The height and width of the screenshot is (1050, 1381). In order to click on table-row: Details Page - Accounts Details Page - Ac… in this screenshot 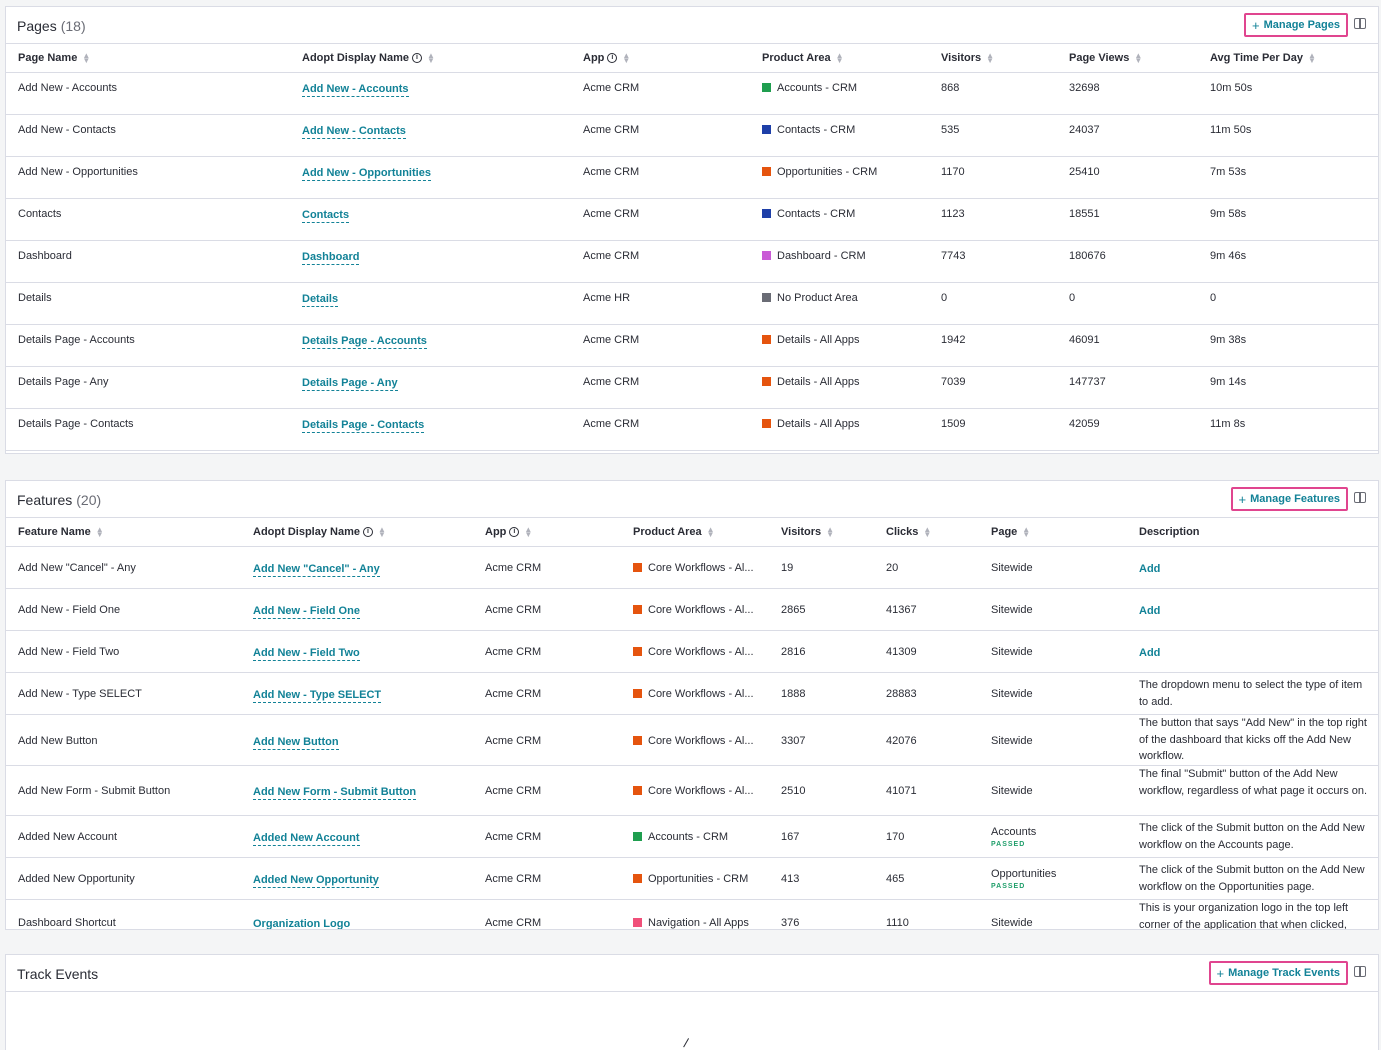, I will do `click(692, 346)`.